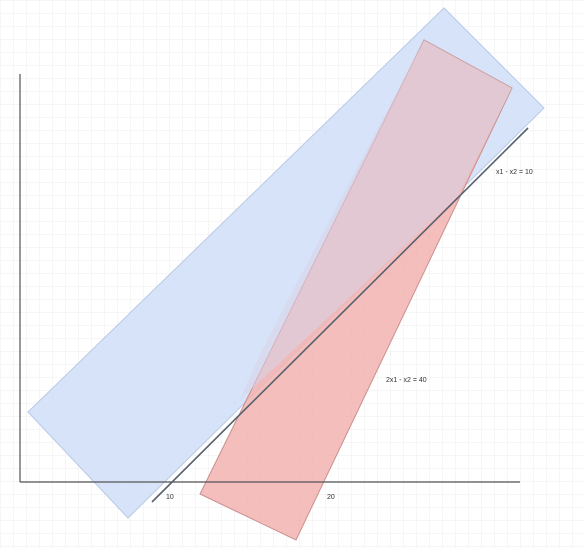  I want to click on line-label-2: 2x1 - x2 = 40, so click(406, 380).